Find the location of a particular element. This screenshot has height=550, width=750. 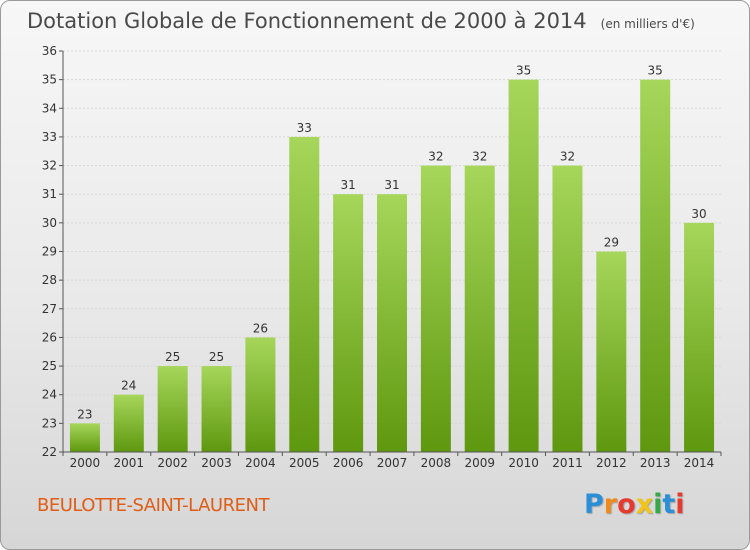

logo-letter: t is located at coordinates (669, 504).